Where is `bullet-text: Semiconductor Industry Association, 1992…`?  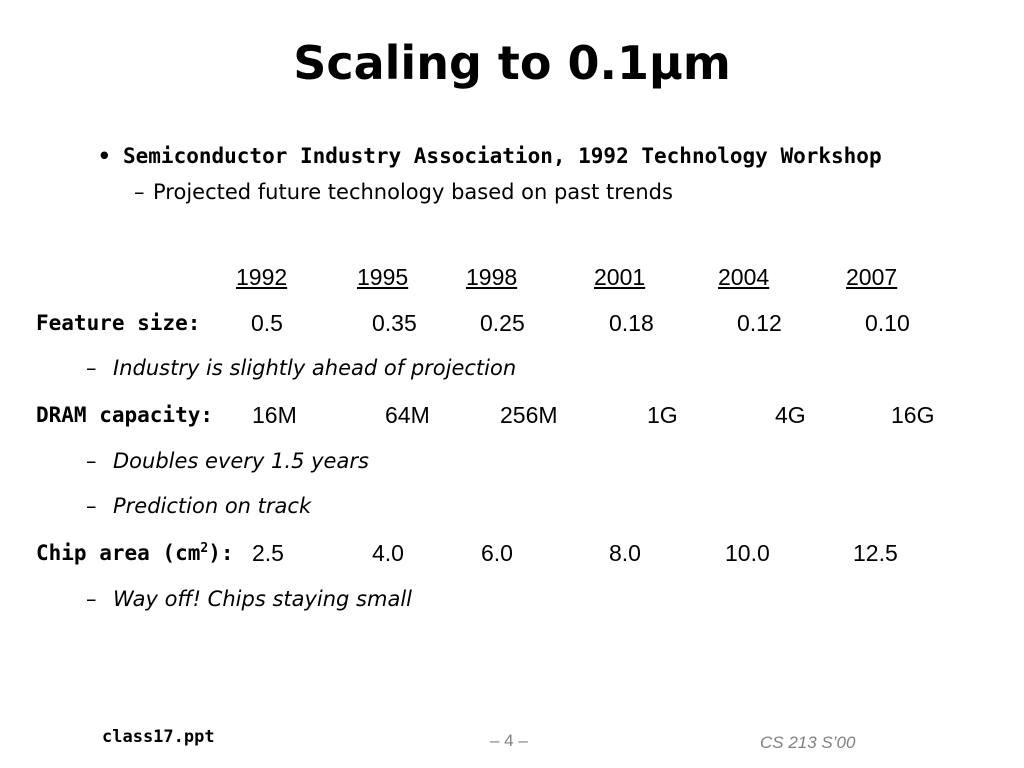 bullet-text: Semiconductor Industry Association, 1992… is located at coordinates (502, 156).